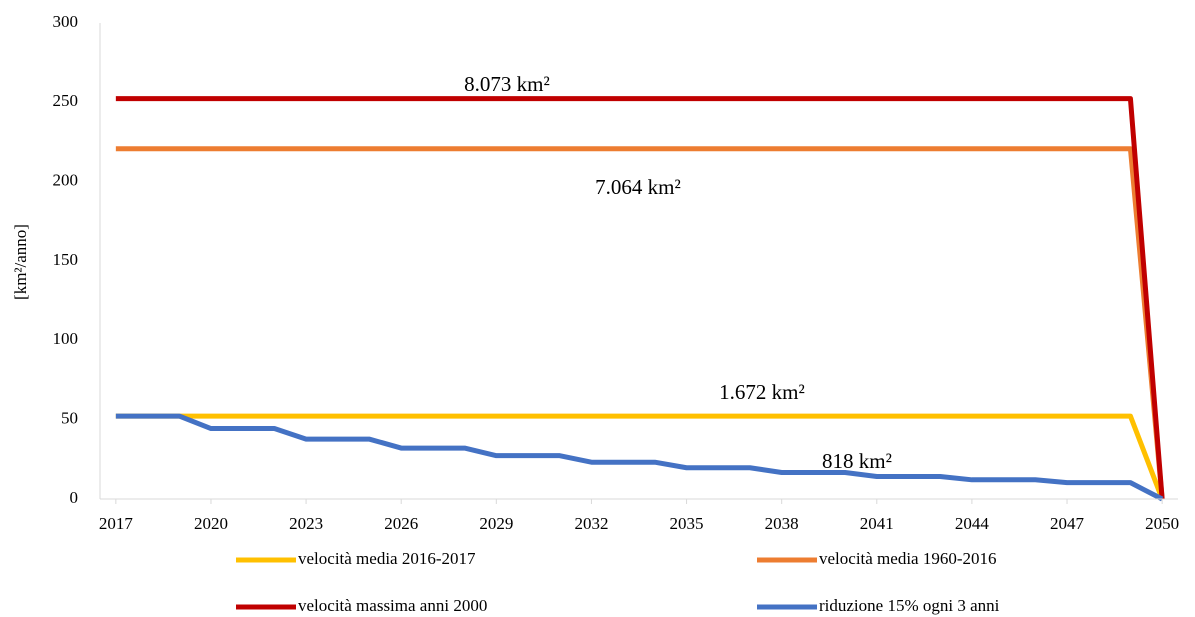 This screenshot has width=1195, height=617. I want to click on x-tick-label: 2032, so click(591, 523).